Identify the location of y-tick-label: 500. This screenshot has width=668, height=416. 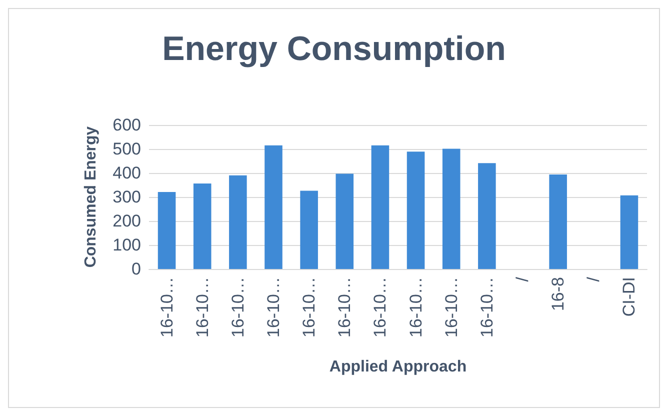
(126, 149).